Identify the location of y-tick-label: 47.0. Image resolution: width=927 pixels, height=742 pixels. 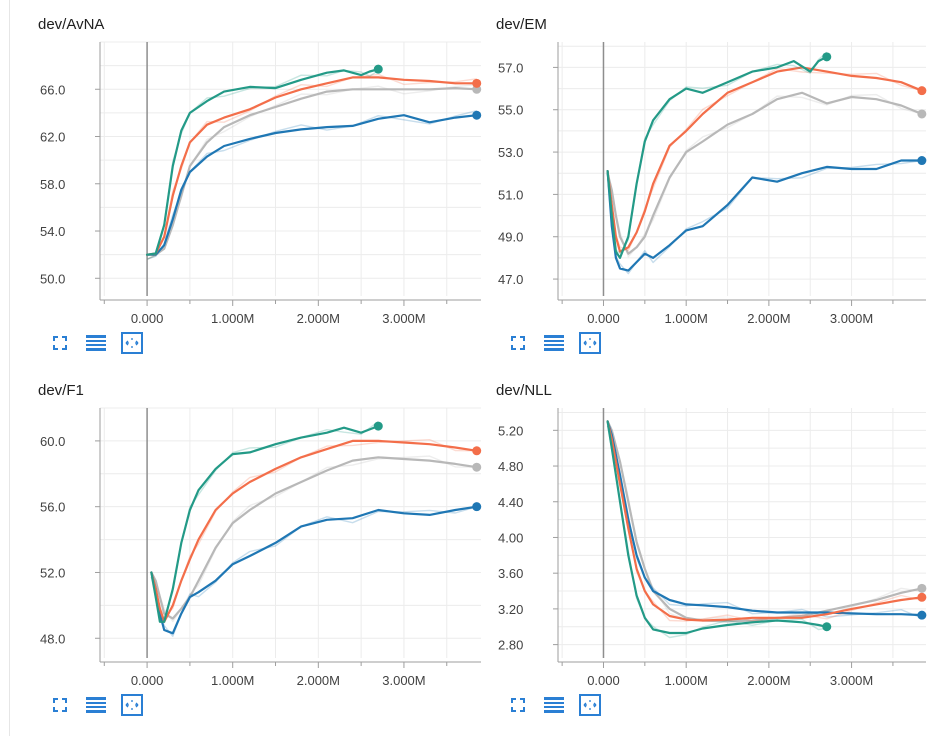
(510, 279).